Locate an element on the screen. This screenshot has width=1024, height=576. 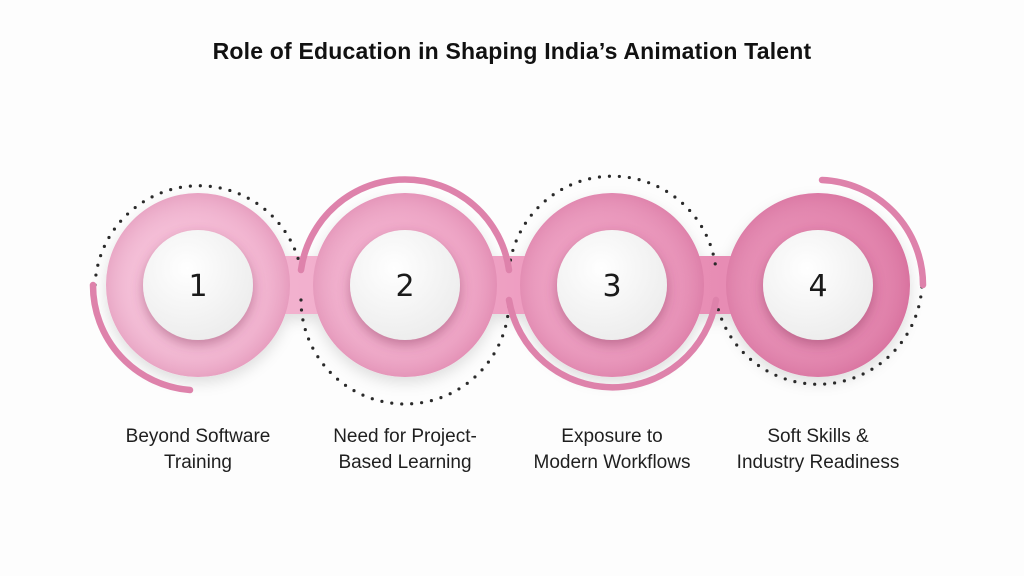
step-label-1-line2: Training is located at coordinates (198, 462).